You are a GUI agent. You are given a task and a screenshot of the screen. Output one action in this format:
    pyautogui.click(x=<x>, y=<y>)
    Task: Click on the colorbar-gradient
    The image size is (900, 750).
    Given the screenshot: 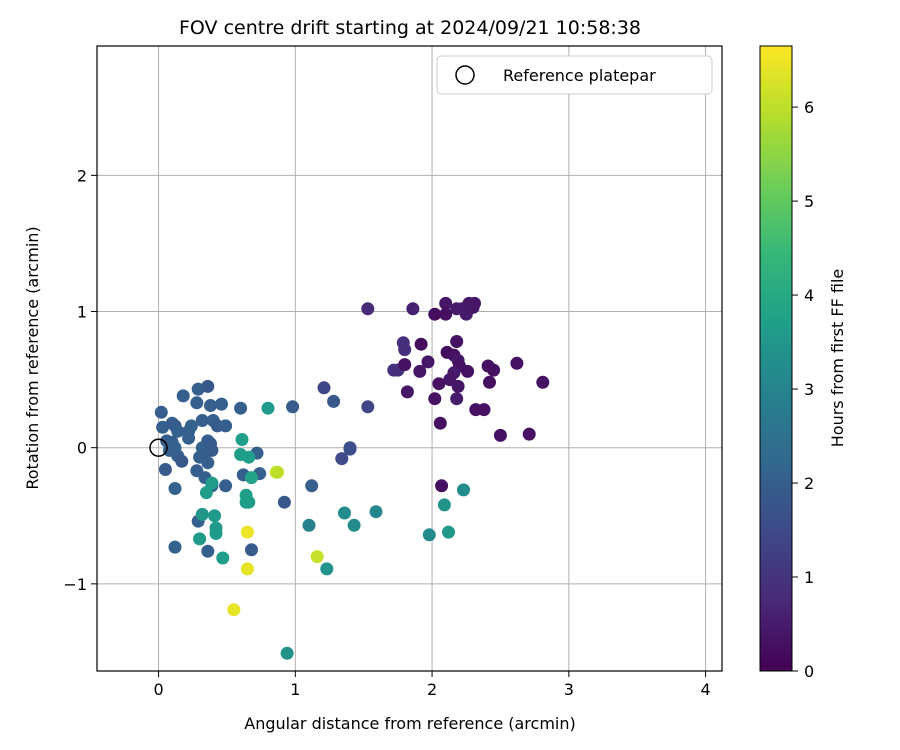 What is the action you would take?
    pyautogui.click(x=776, y=358)
    